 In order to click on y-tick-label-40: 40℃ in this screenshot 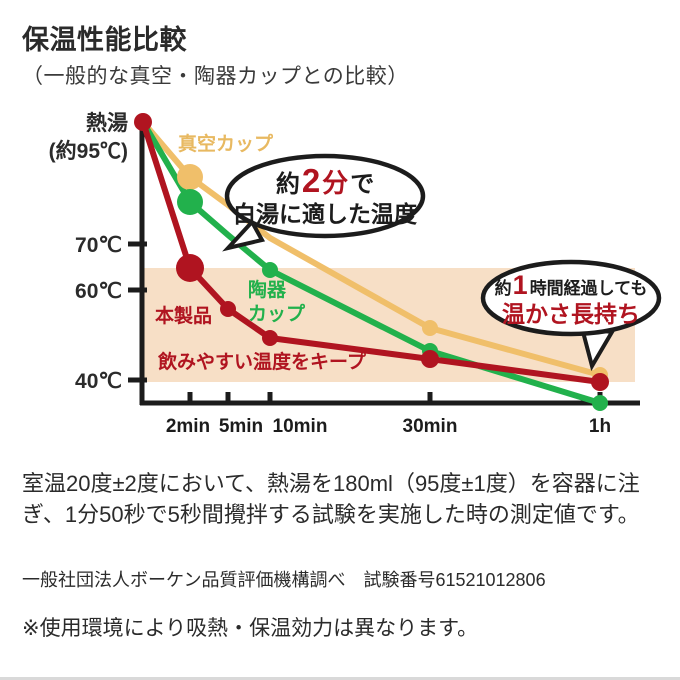, I will do `click(98, 381)`.